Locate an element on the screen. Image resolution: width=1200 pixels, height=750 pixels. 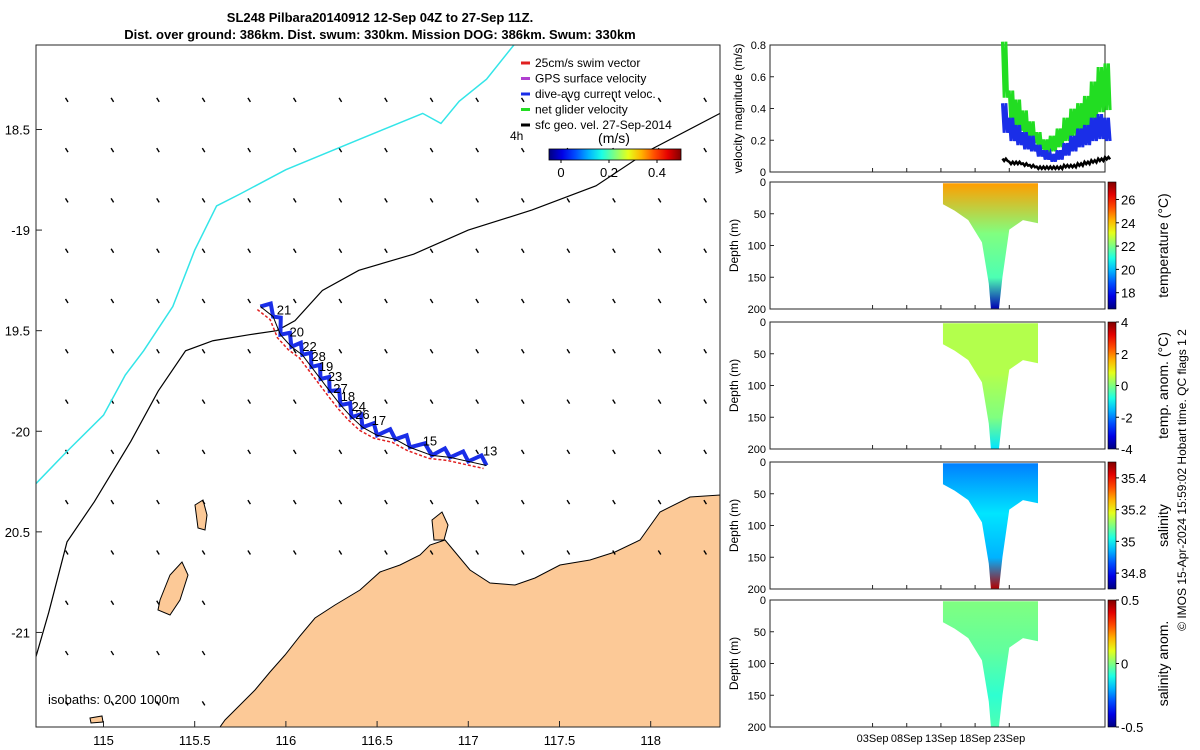
day-label: 13 is located at coordinates (490, 450).